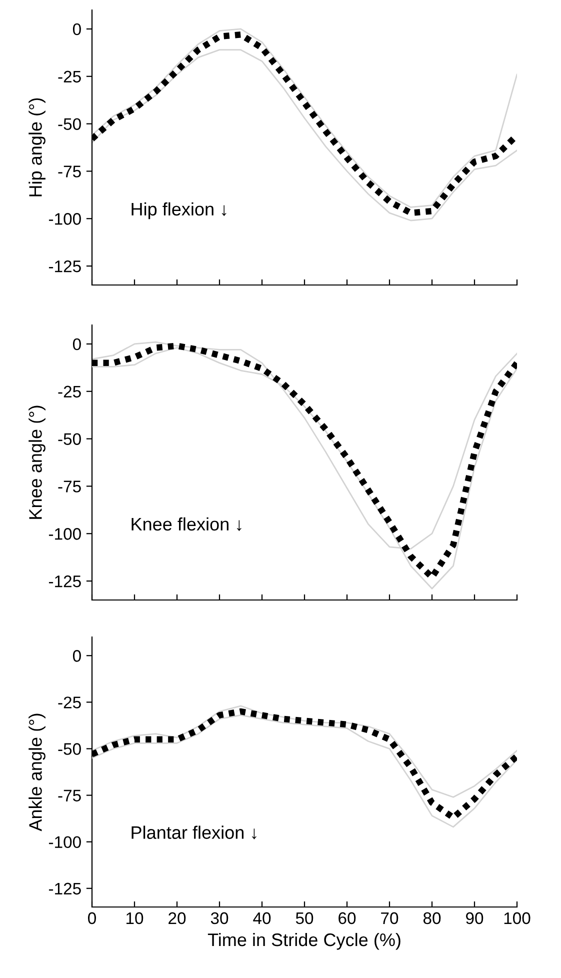 Image resolution: width=561 pixels, height=978 pixels. Describe the element at coordinates (432, 918) in the screenshot. I see `x-tick-label: 80` at that location.